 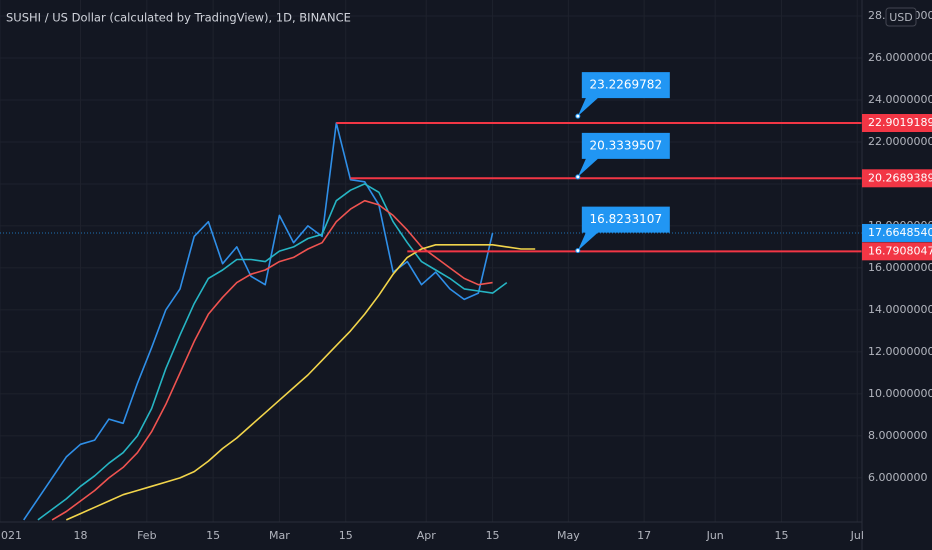 I want to click on x-tick-label: Jun, so click(x=715, y=535).